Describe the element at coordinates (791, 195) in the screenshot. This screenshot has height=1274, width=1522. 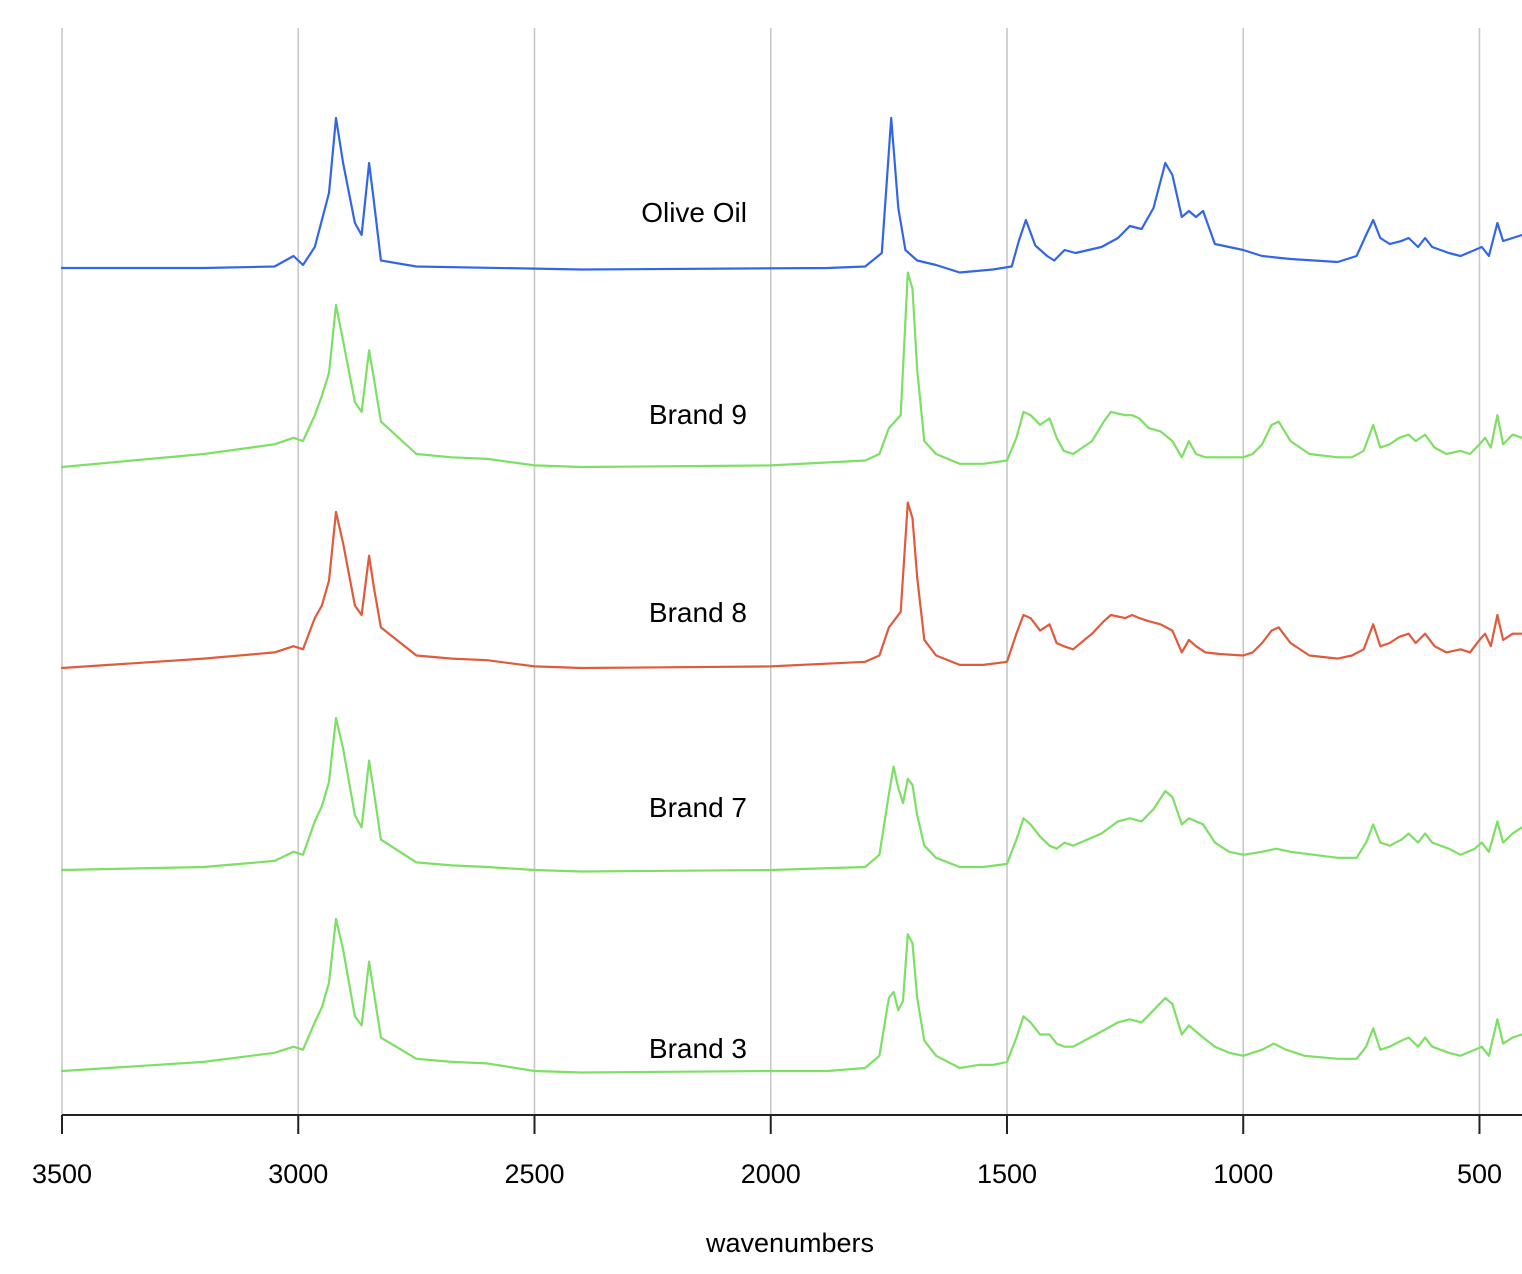
I see `series-line-olive-oil` at that location.